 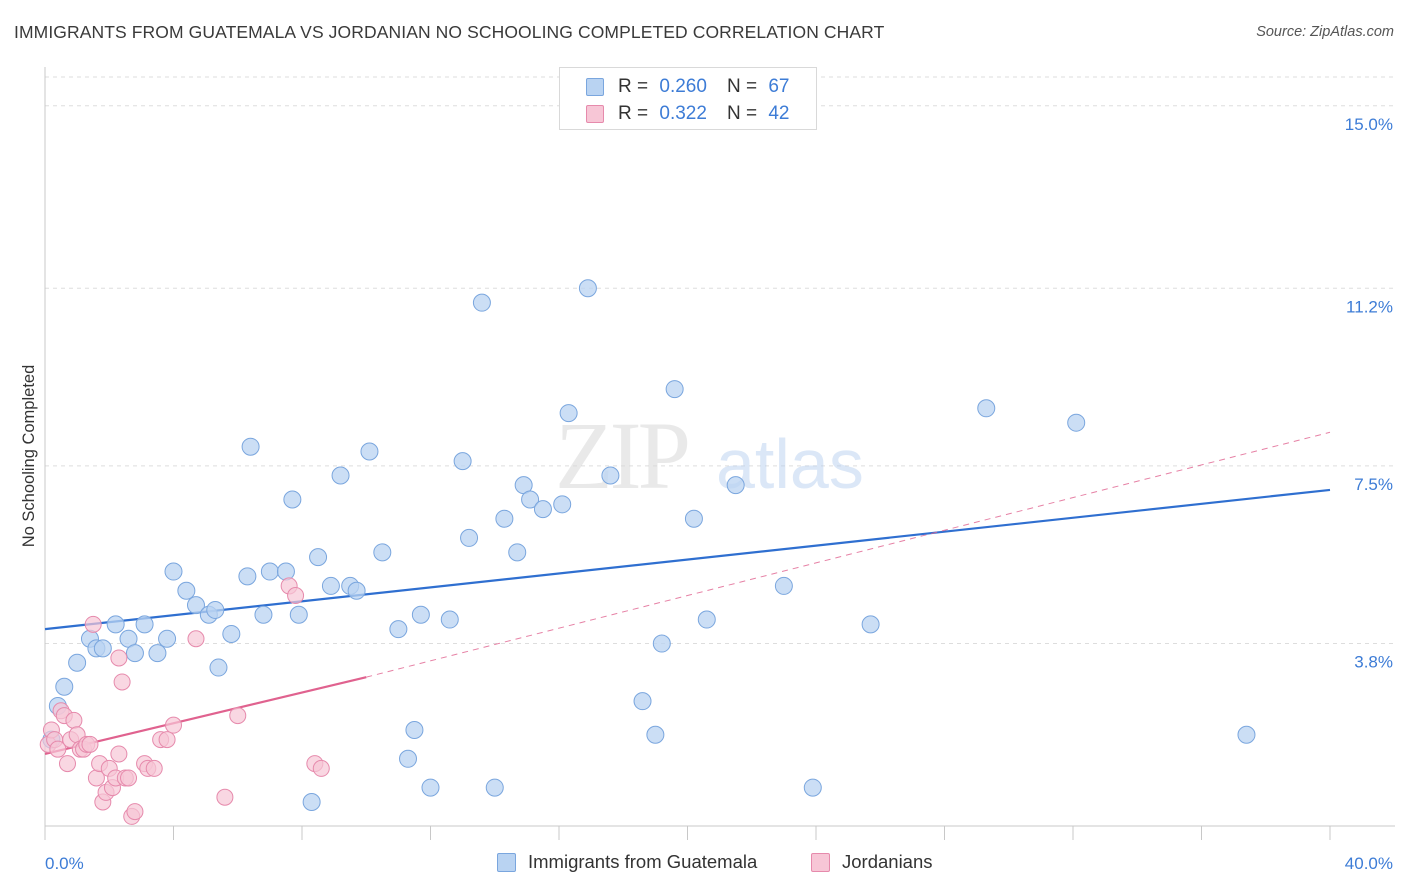 I want to click on y-tick-label: 15.0%, so click(x=1369, y=124).